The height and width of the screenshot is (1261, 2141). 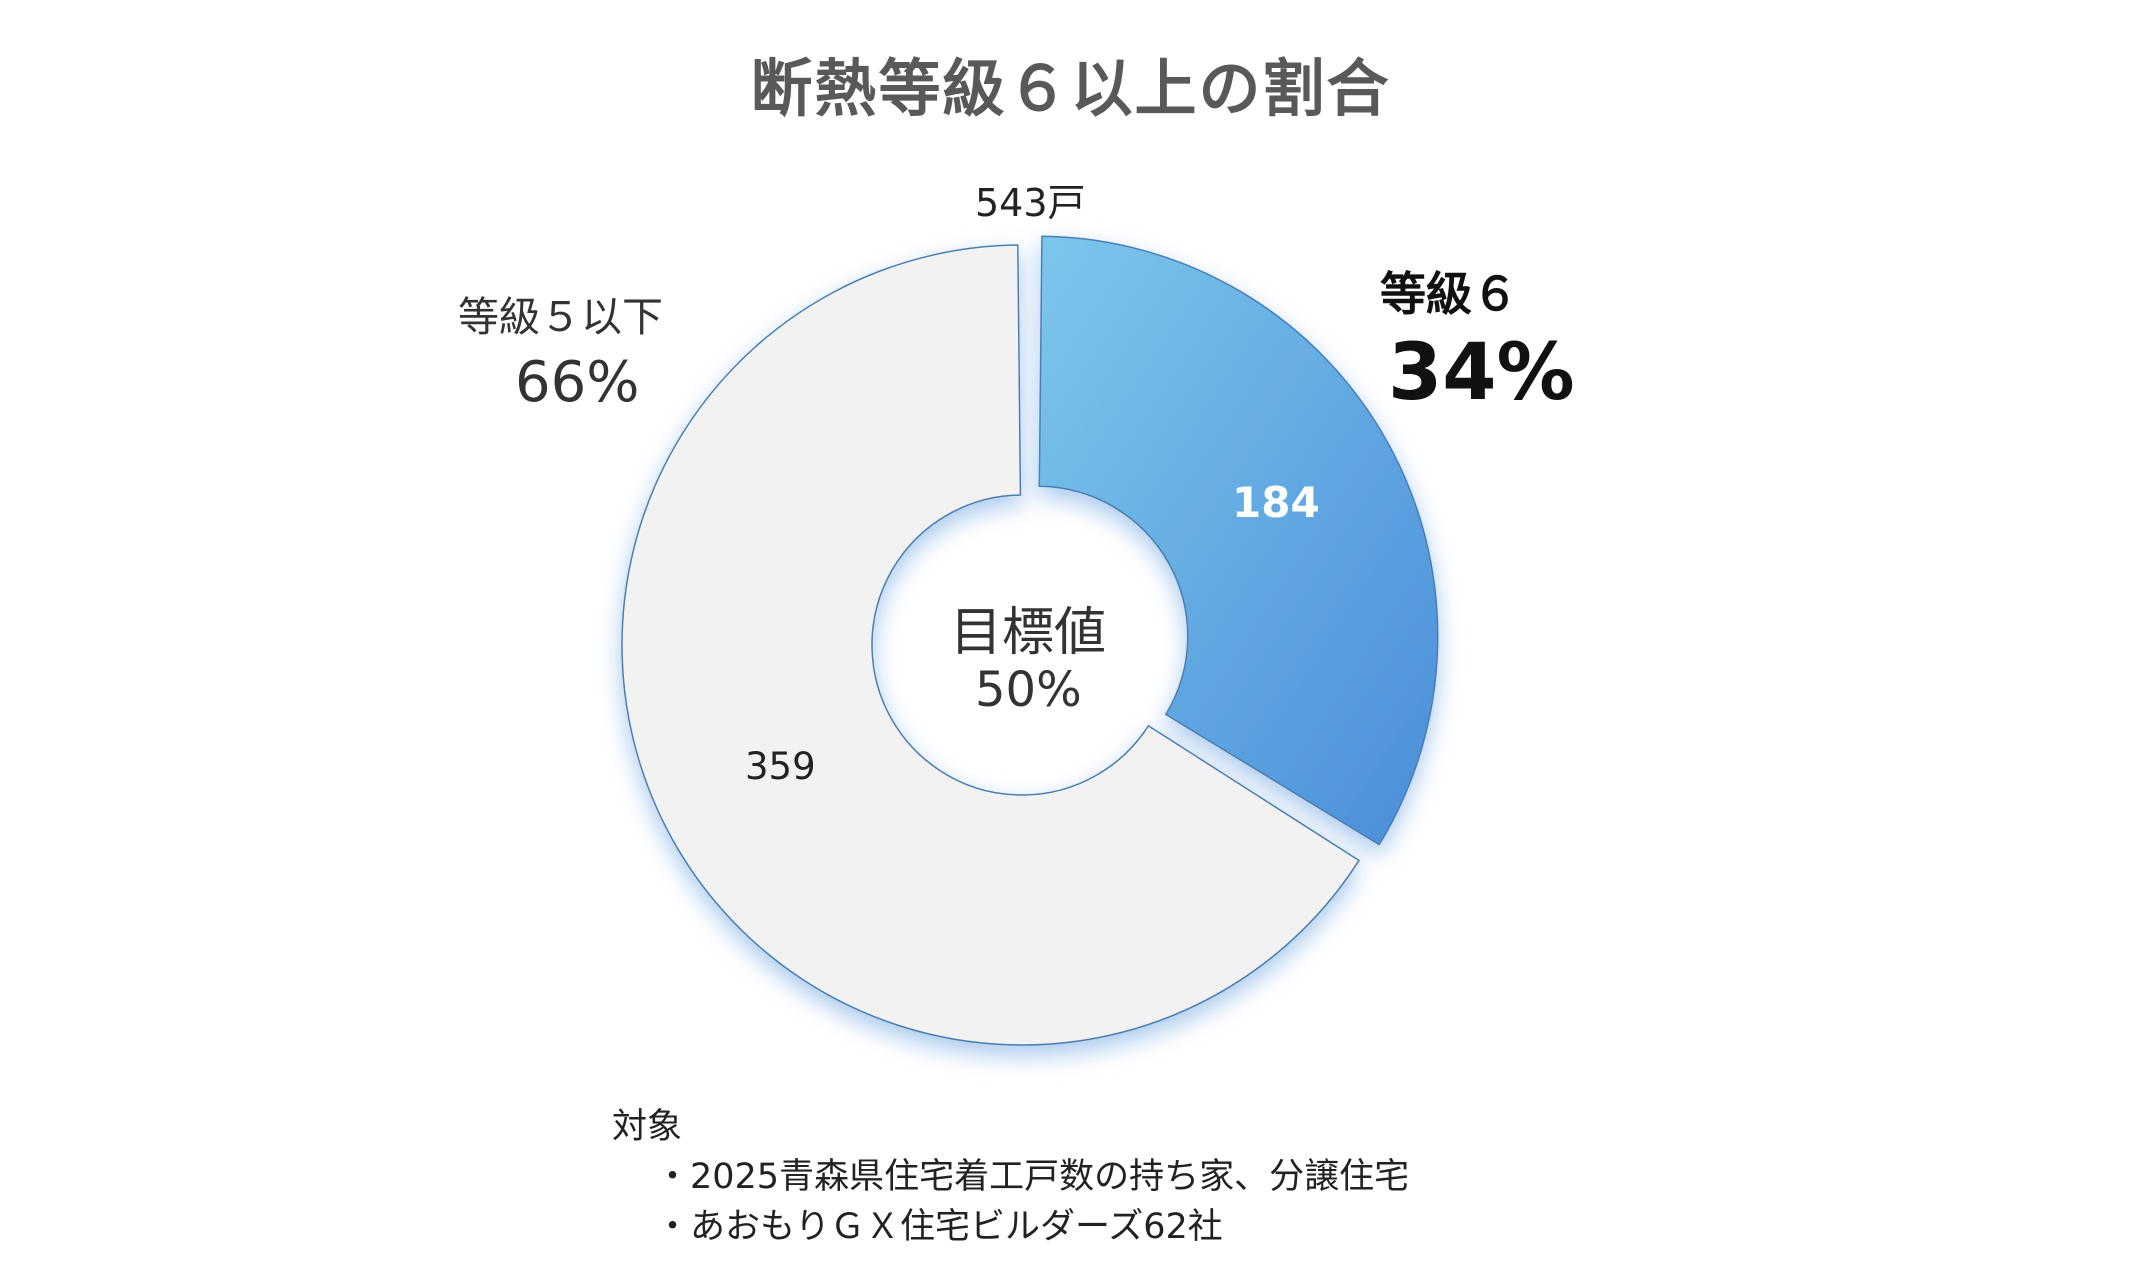 I want to click on grade6-slice, so click(x=1238, y=540).